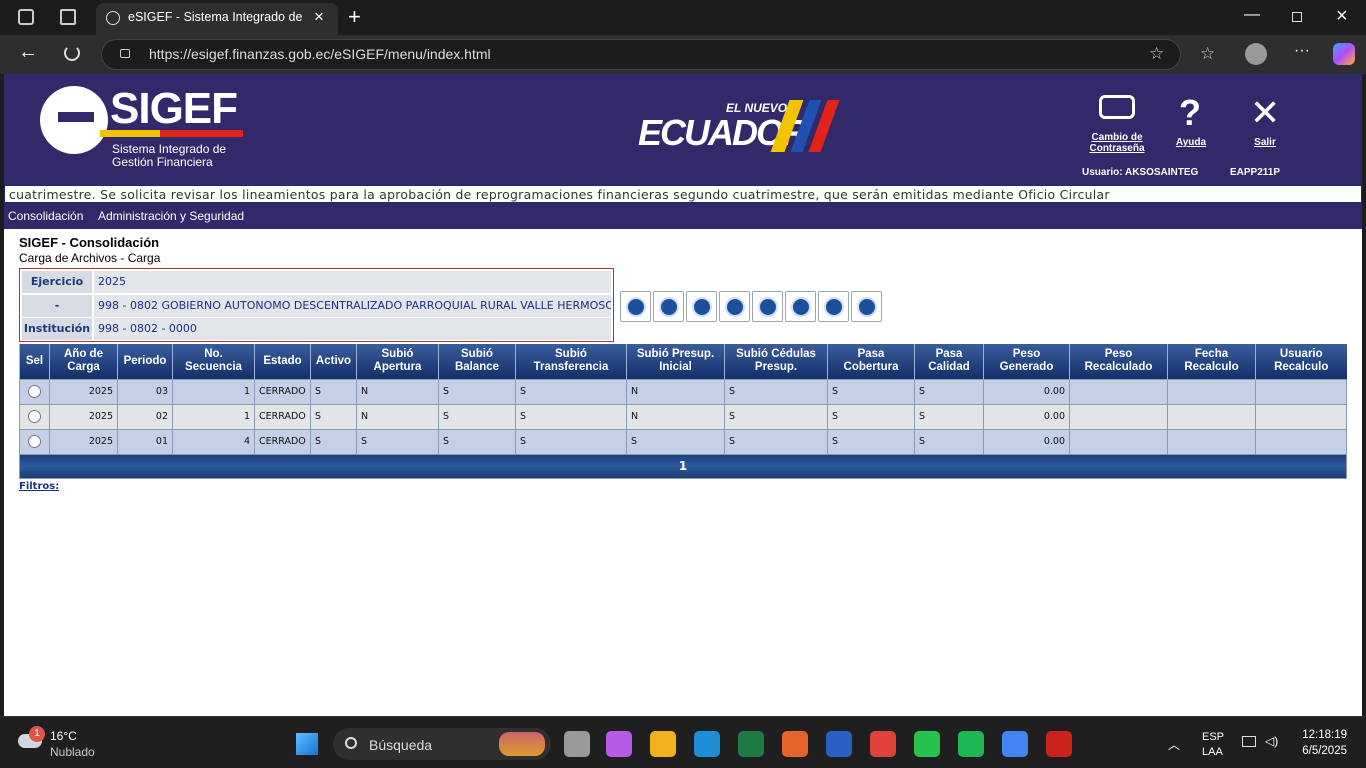  Describe the element at coordinates (26, 17) in the screenshot. I see `workspaces-icon` at that location.